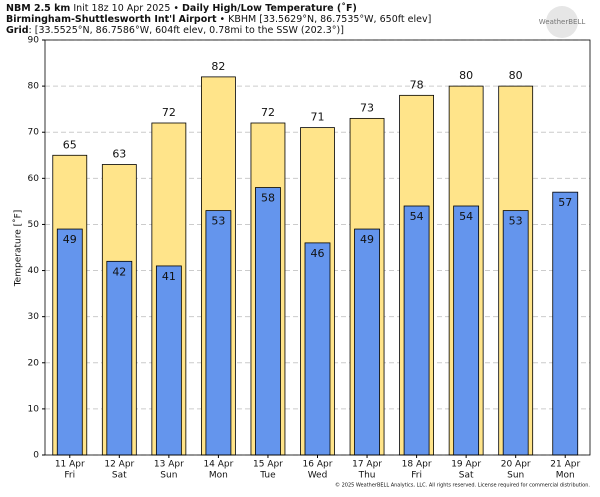 This screenshot has width=600, height=497. I want to click on x-tick-label: Wed, so click(318, 476).